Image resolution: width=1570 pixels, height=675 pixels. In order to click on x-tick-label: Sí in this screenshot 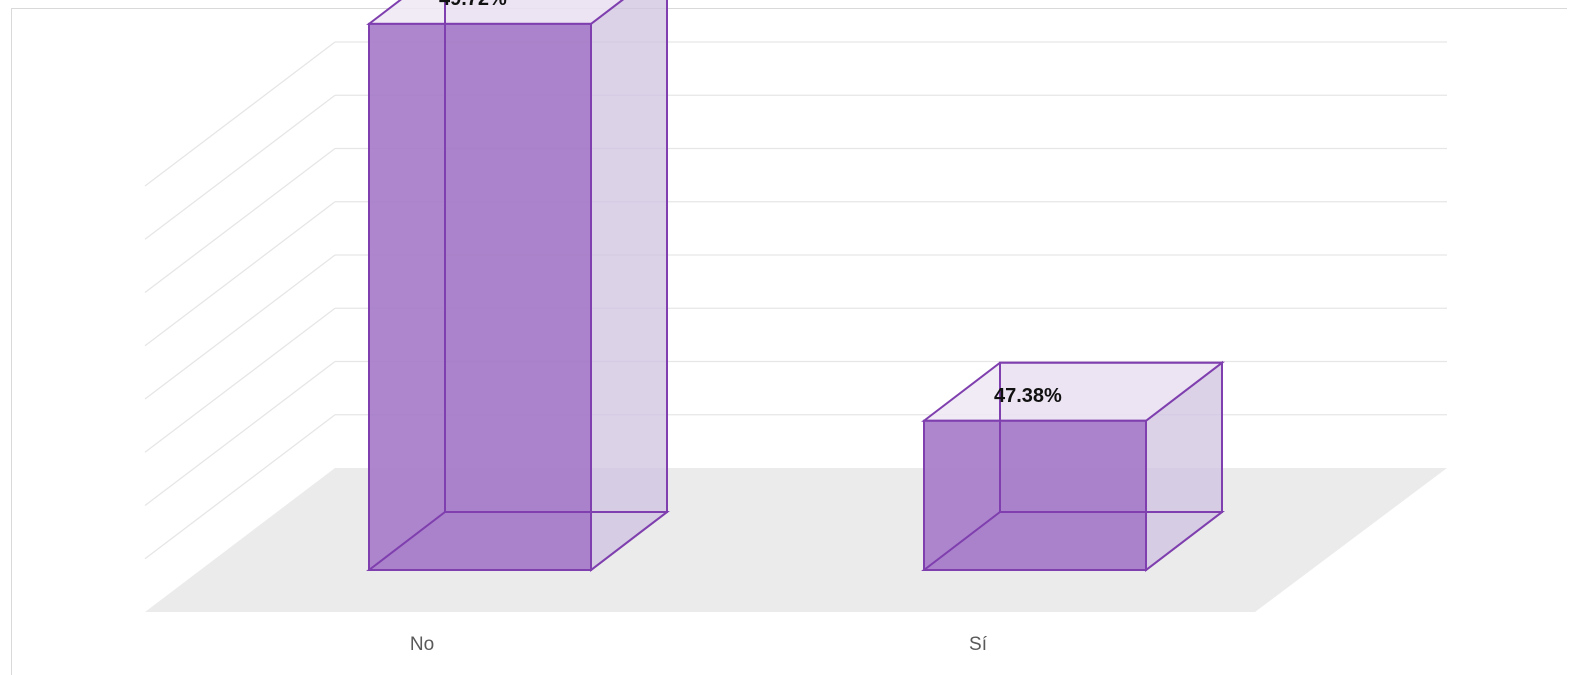, I will do `click(978, 644)`.